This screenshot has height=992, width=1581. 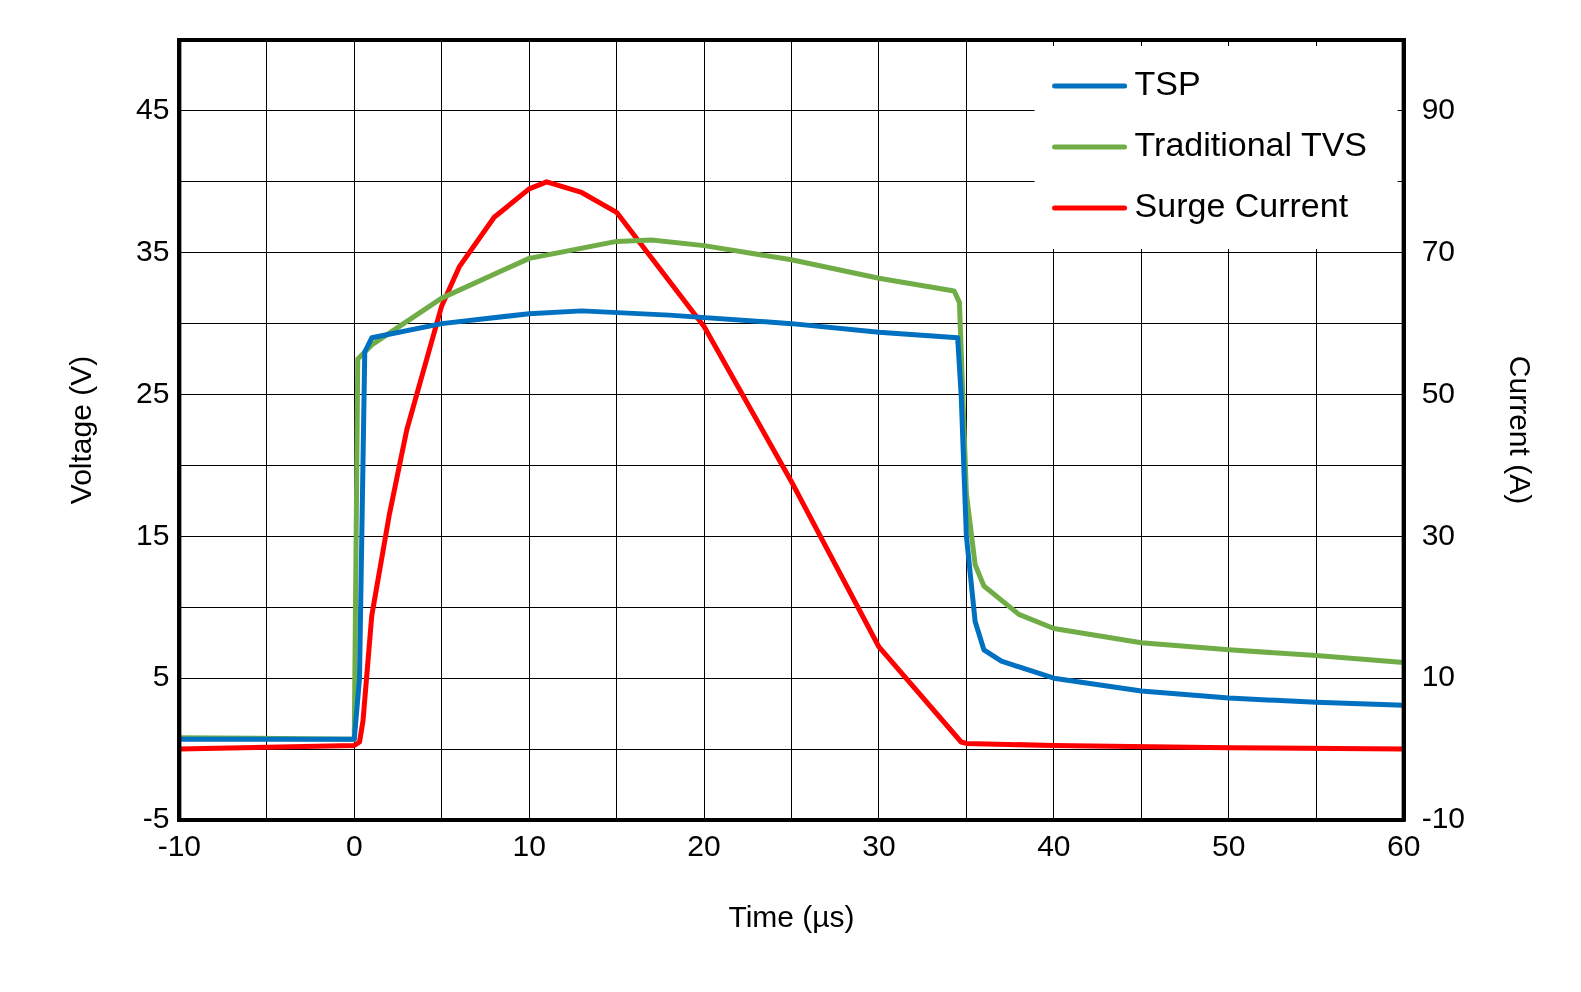 I want to click on legend-label: Surge Current, so click(x=1241, y=205).